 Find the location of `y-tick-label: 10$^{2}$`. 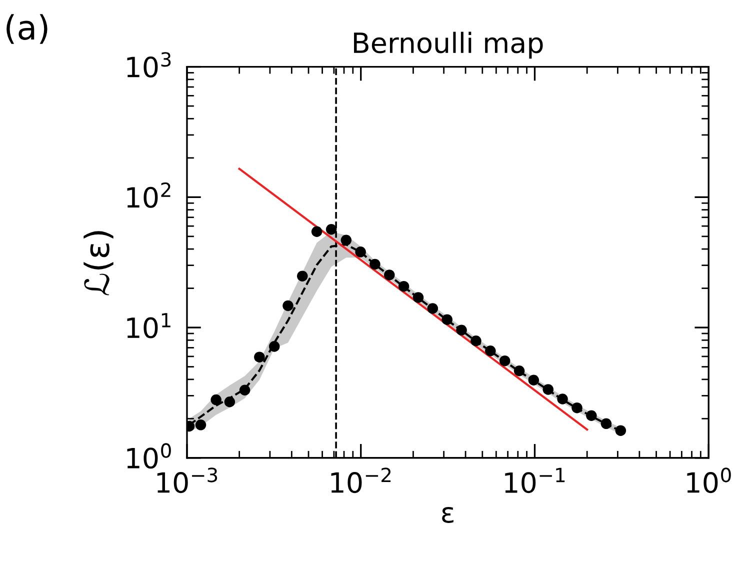

y-tick-label: 10$^{2}$ is located at coordinates (148, 195).